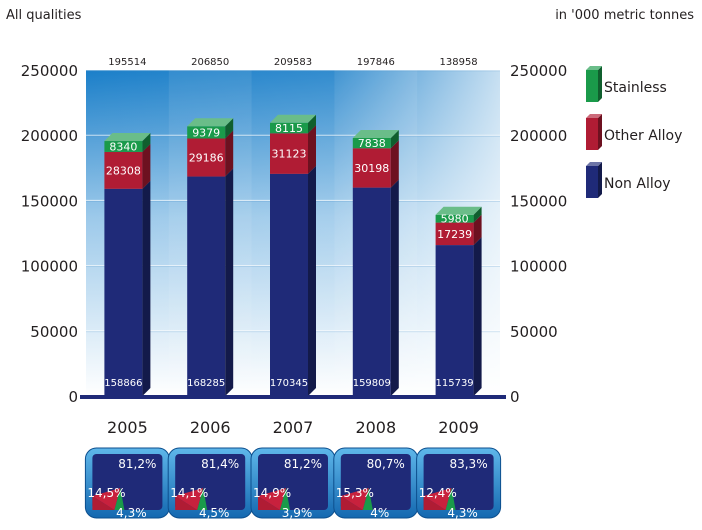 The image size is (702, 530). What do you see at coordinates (220, 464) in the screenshot?
I see `share-non-alloy: 81,4%` at bounding box center [220, 464].